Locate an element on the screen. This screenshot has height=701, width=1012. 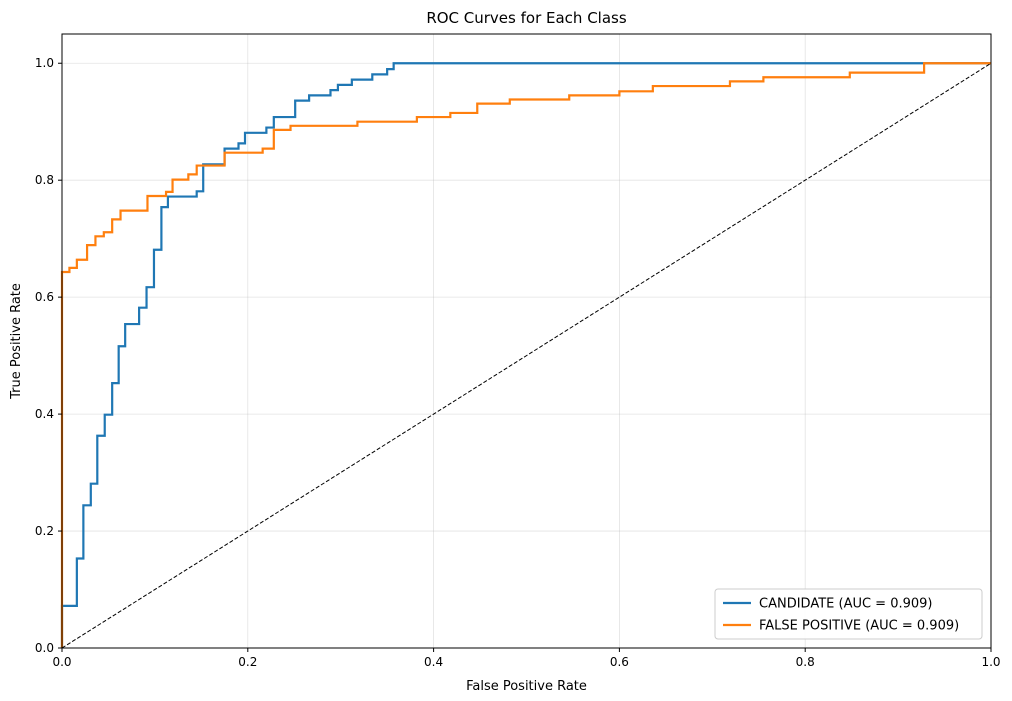
x-tick-label: 0.2 is located at coordinates (247, 662).